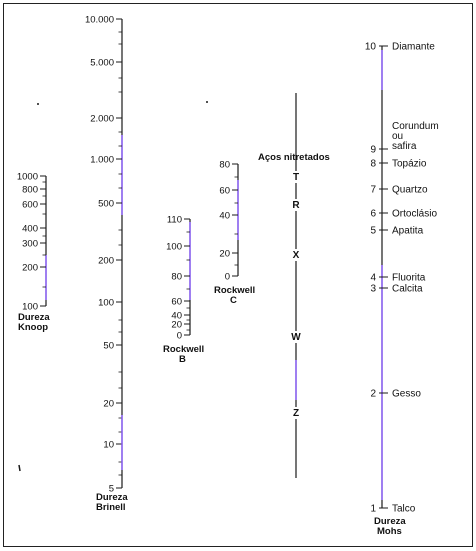 The height and width of the screenshot is (551, 476). Describe the element at coordinates (176, 277) in the screenshot. I see `rockwell_b-tick-label-2: 80` at that location.